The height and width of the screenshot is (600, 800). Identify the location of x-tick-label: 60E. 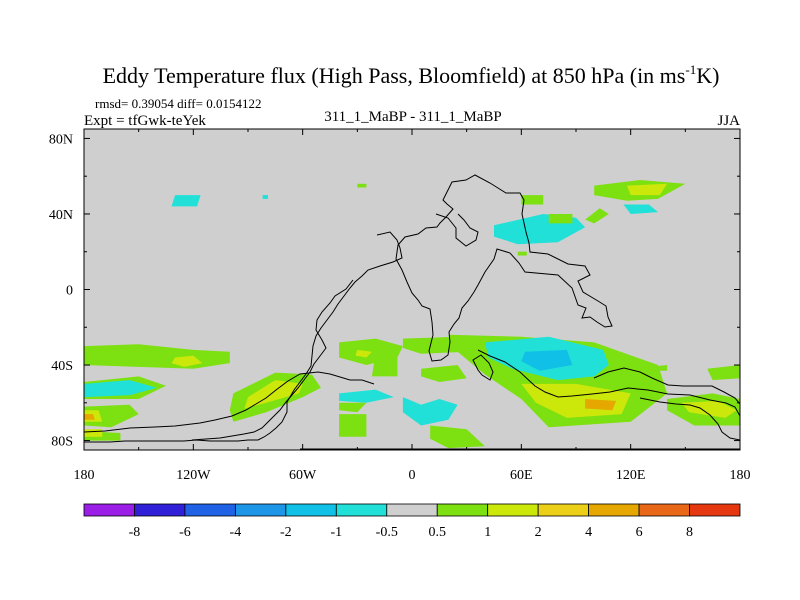
(521, 475).